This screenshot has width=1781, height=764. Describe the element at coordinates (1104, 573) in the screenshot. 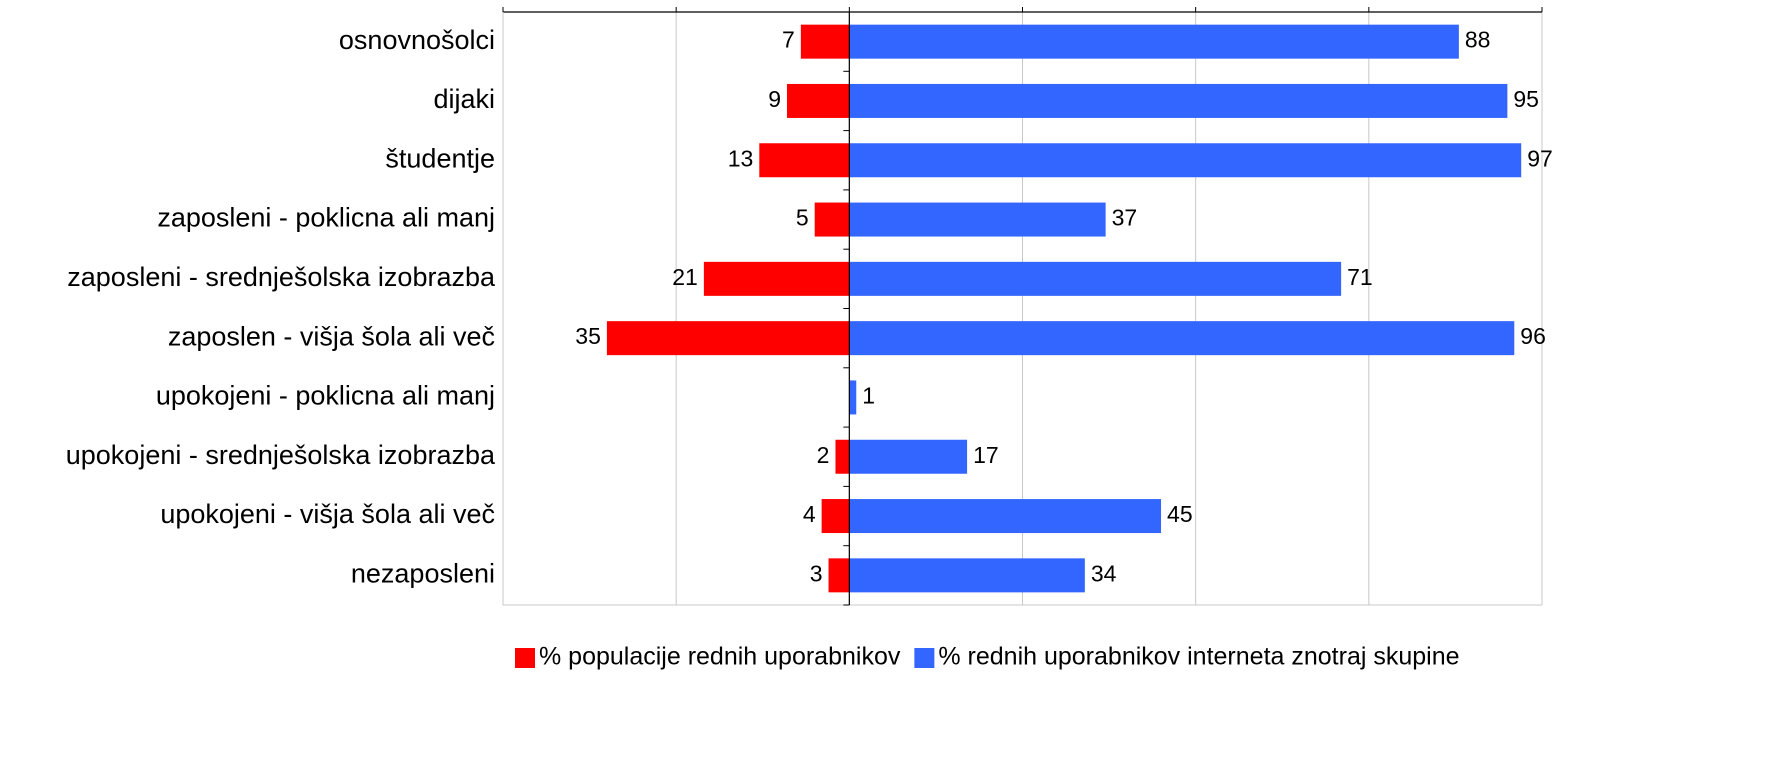

I see `value-label: 34` at that location.